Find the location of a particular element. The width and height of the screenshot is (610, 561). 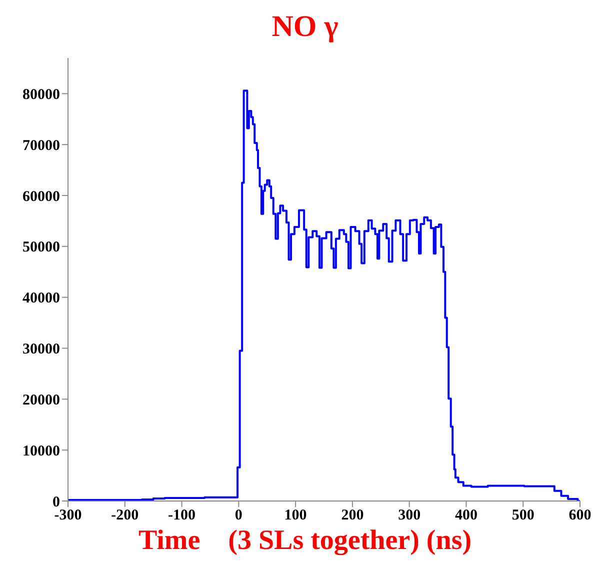

y-tick-label: 0 is located at coordinates (56, 502).